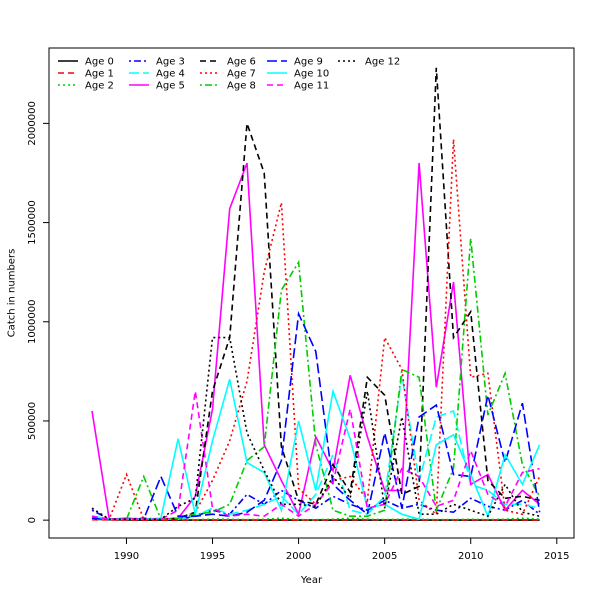 The height and width of the screenshot is (600, 600). Describe the element at coordinates (99, 74) in the screenshot. I see `legend-label-age-1: Age 1` at that location.